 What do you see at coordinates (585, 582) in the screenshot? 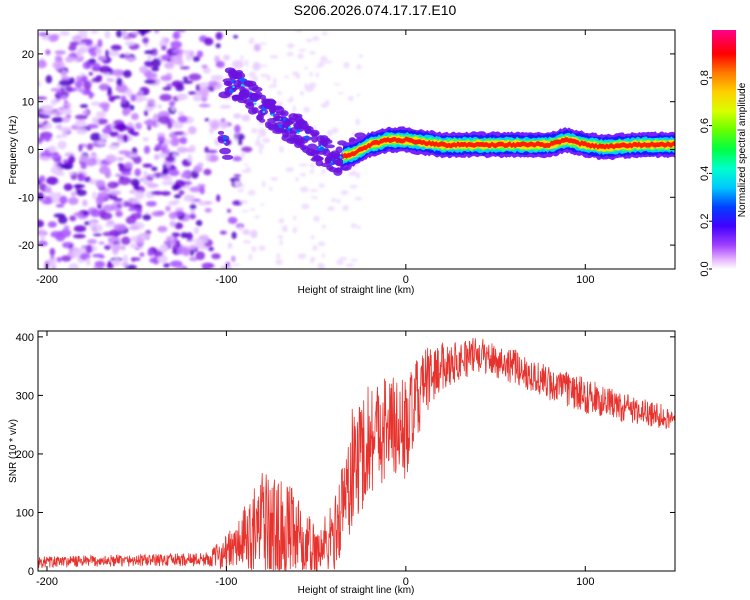
I see `snr-x-tick-label: 100` at bounding box center [585, 582].